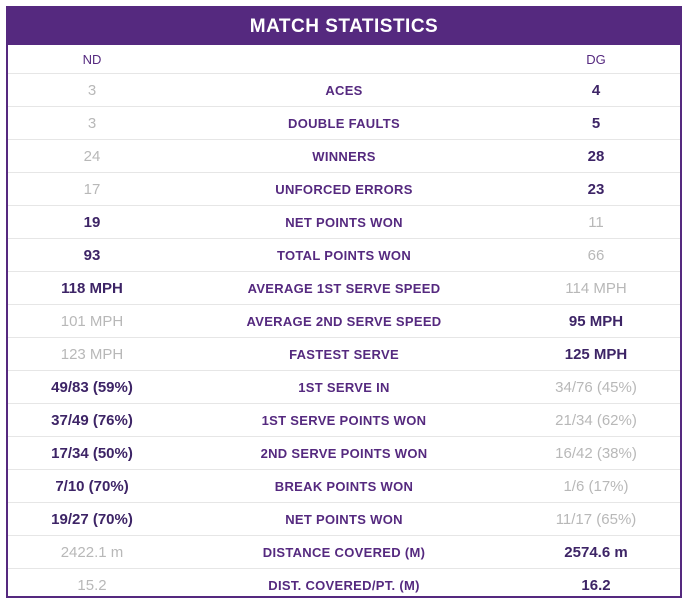  I want to click on stat-label: DISTANCE COVERED (M), so click(344, 552).